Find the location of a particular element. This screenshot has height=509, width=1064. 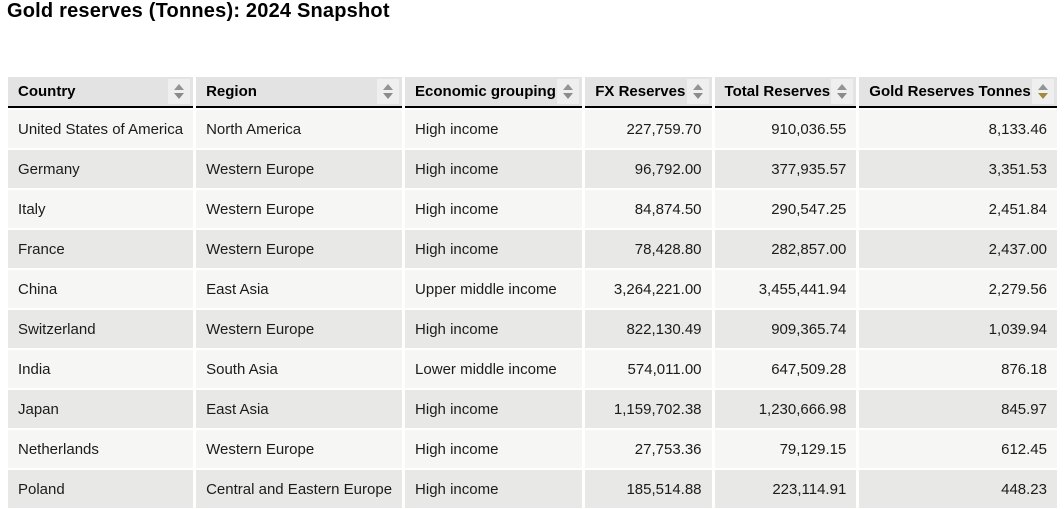

cell-total-reserves: 3,455,441.94 is located at coordinates (785, 289).